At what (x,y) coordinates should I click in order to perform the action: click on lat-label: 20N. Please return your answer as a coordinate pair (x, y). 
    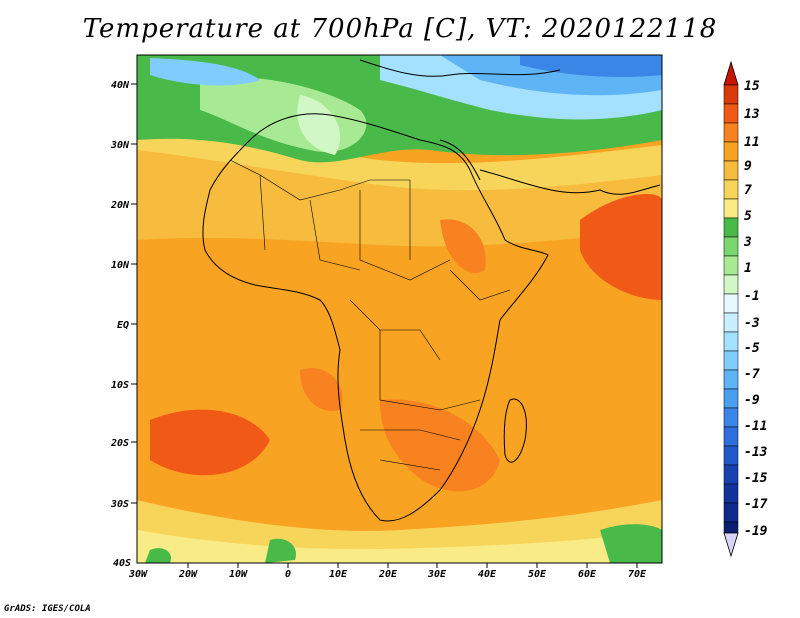
    Looking at the image, I should click on (120, 205).